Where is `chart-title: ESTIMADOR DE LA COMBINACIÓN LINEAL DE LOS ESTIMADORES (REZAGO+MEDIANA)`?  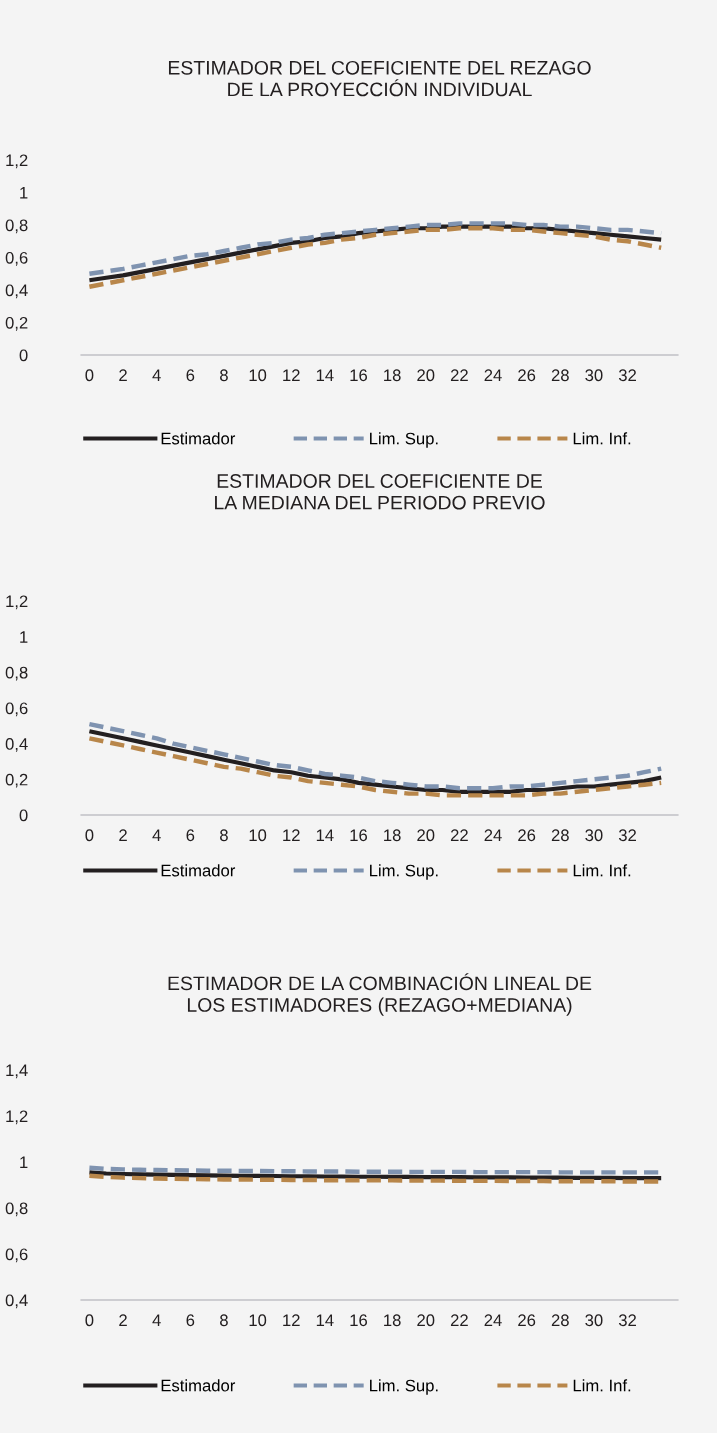 chart-title: ESTIMADOR DE LA COMBINACIÓN LINEAL DE LOS ESTIMADORES (REZAGO+MEDIANA) is located at coordinates (380, 994).